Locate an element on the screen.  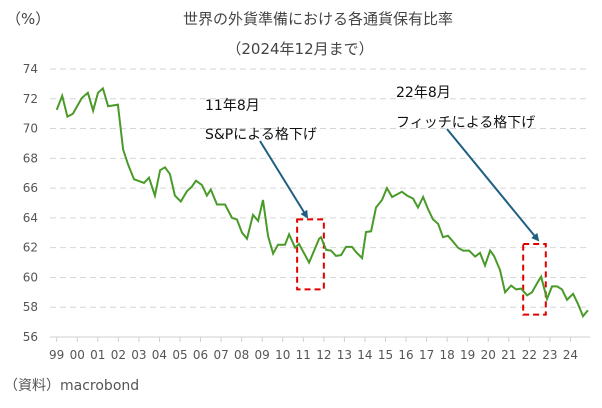
annotation-1-date: 11年8月 is located at coordinates (232, 106).